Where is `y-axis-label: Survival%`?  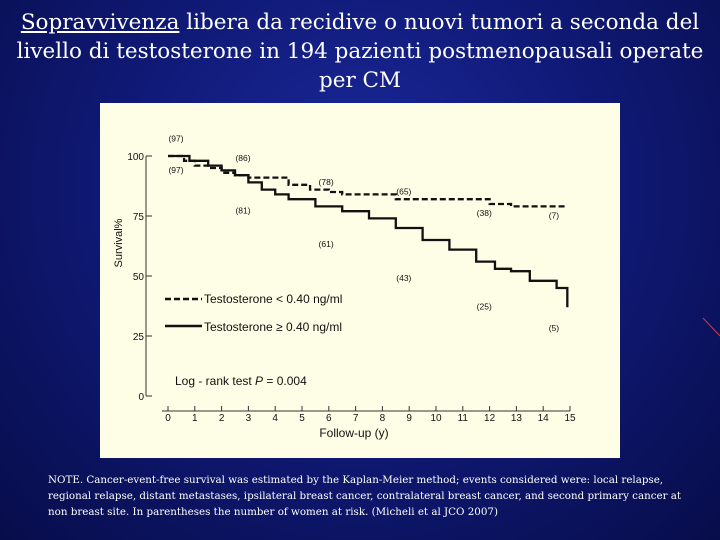 y-axis-label: Survival% is located at coordinates (119, 242).